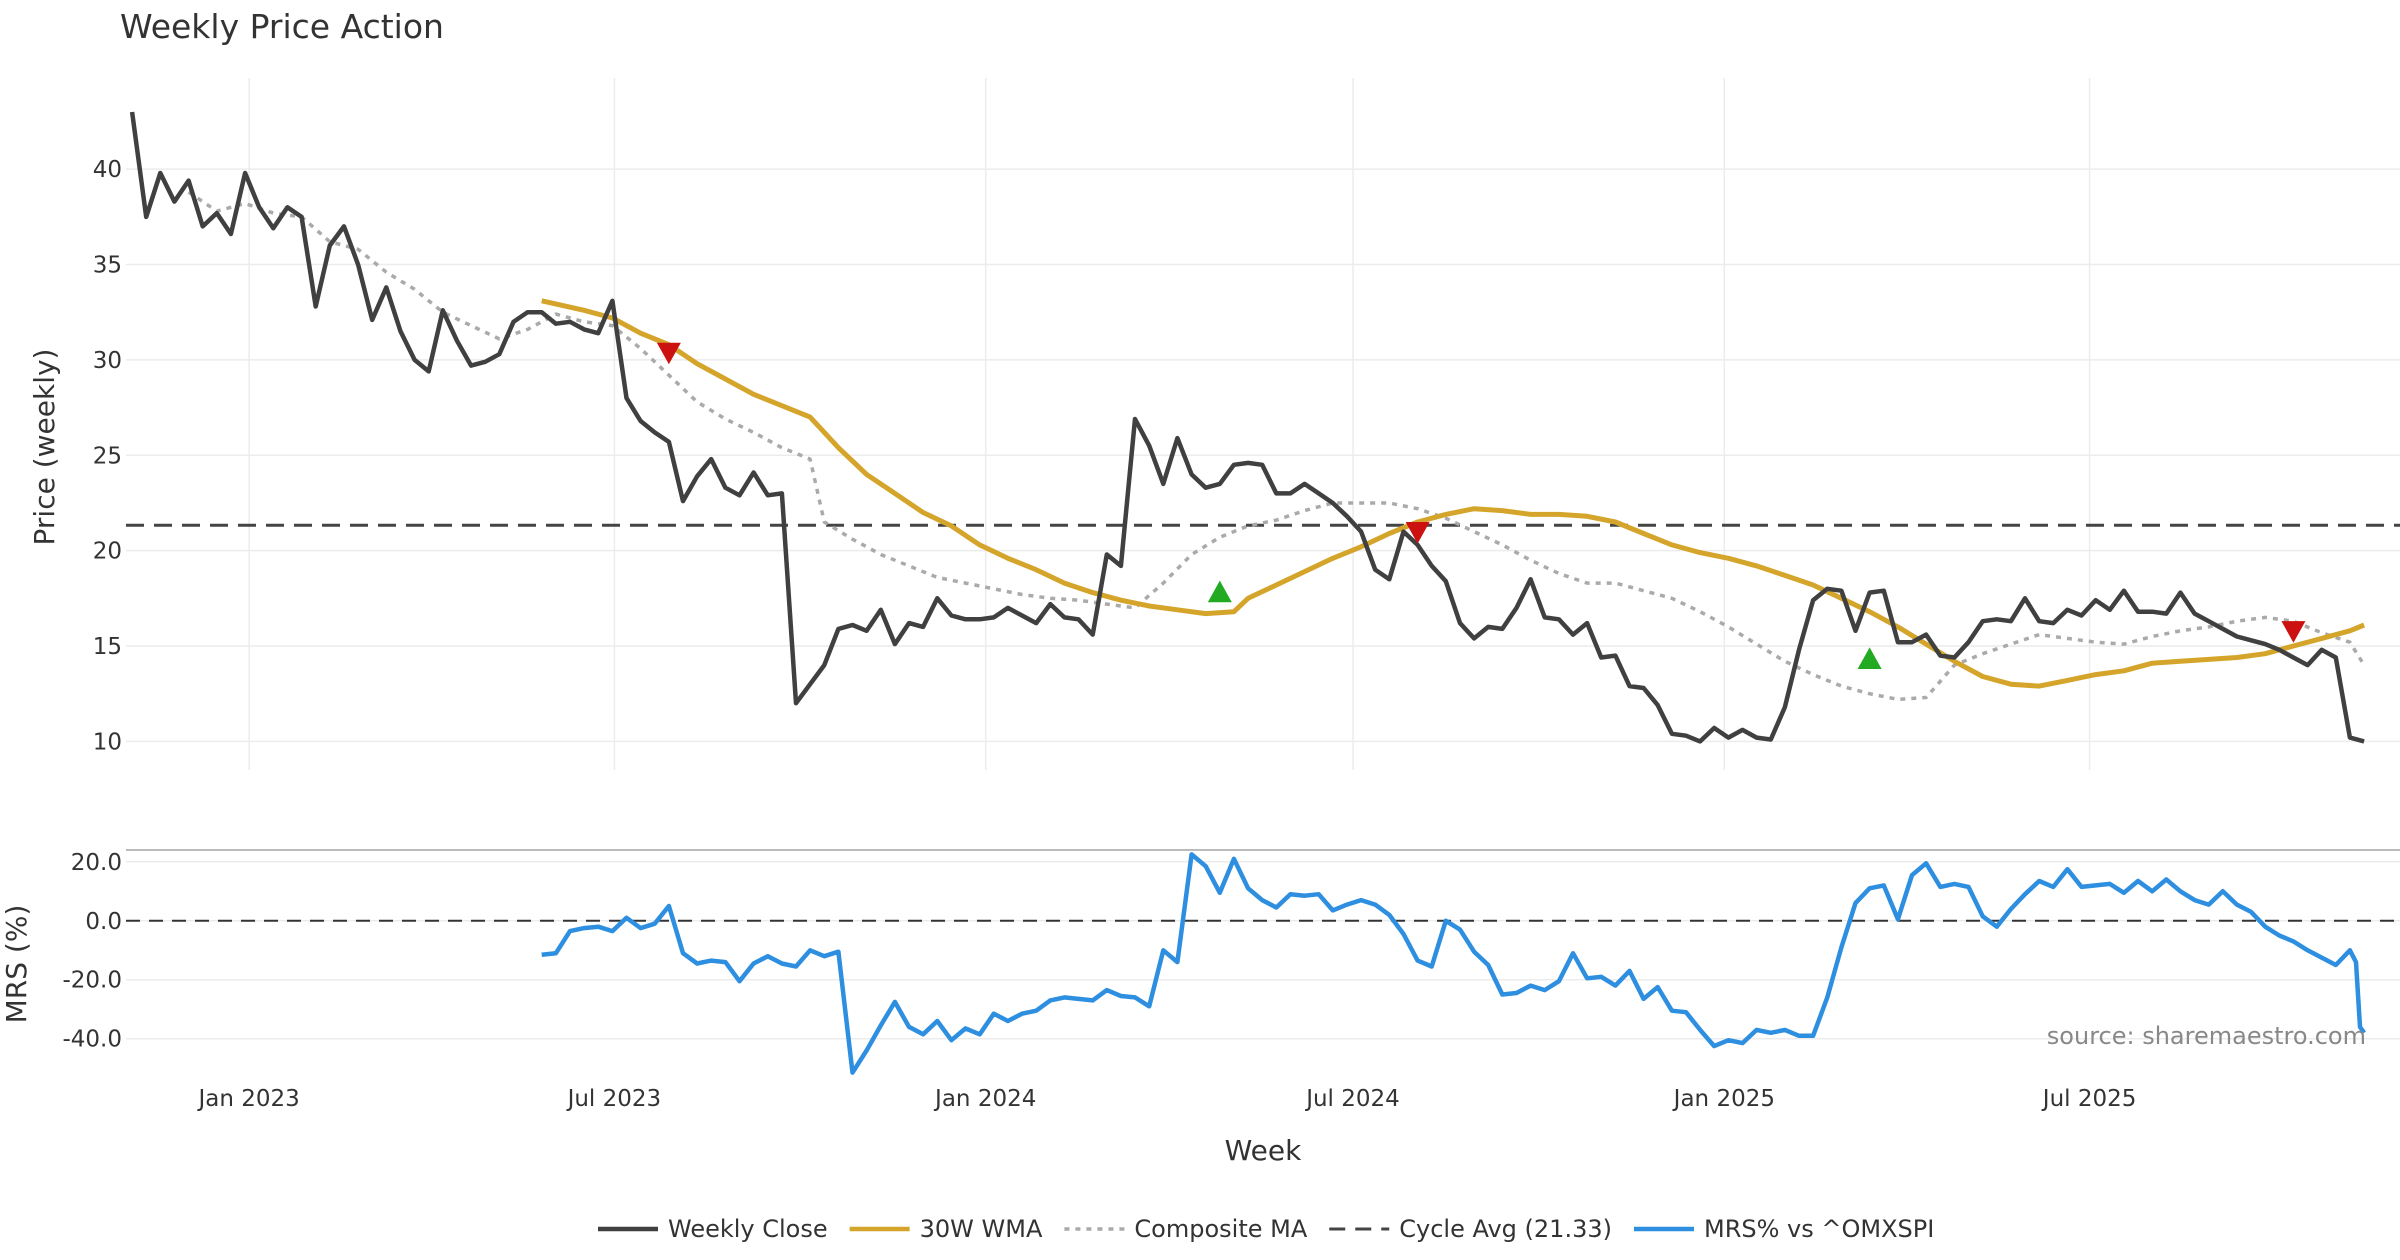 Image resolution: width=2400 pixels, height=1260 pixels. What do you see at coordinates (981, 1229) in the screenshot?
I see `legend-label: 30W WMA` at bounding box center [981, 1229].